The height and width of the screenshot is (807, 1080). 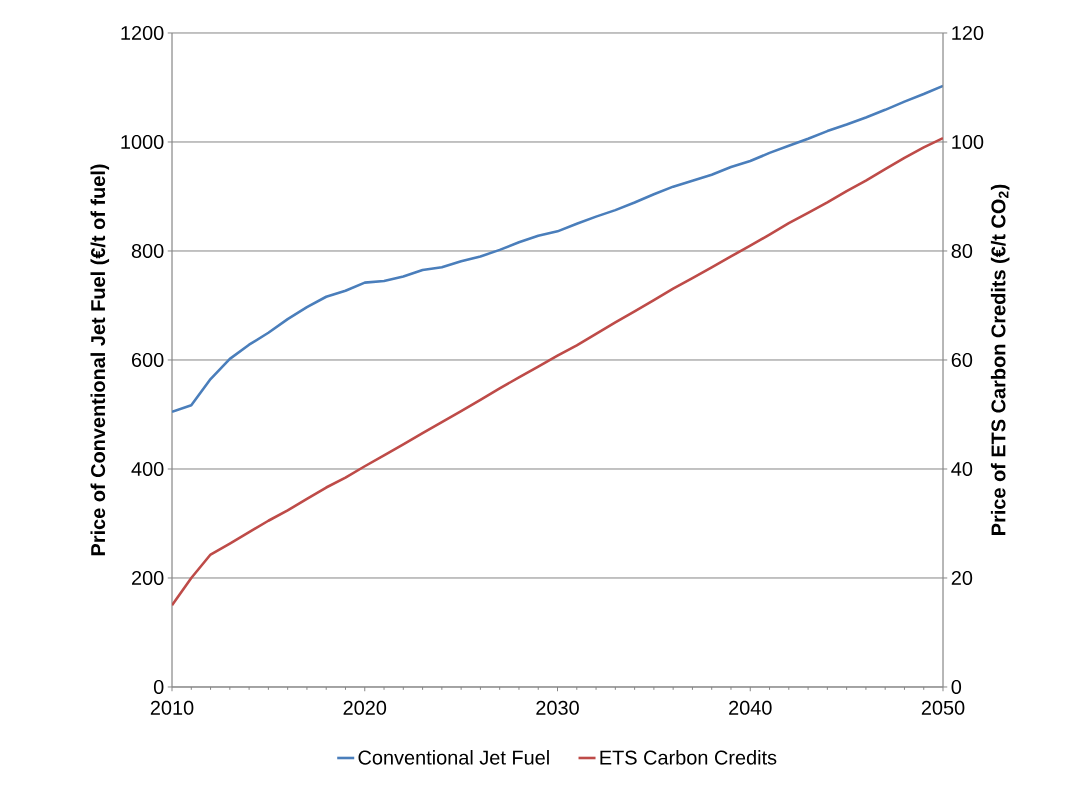 What do you see at coordinates (962, 251) in the screenshot?
I see `y2-tick-label: 80` at bounding box center [962, 251].